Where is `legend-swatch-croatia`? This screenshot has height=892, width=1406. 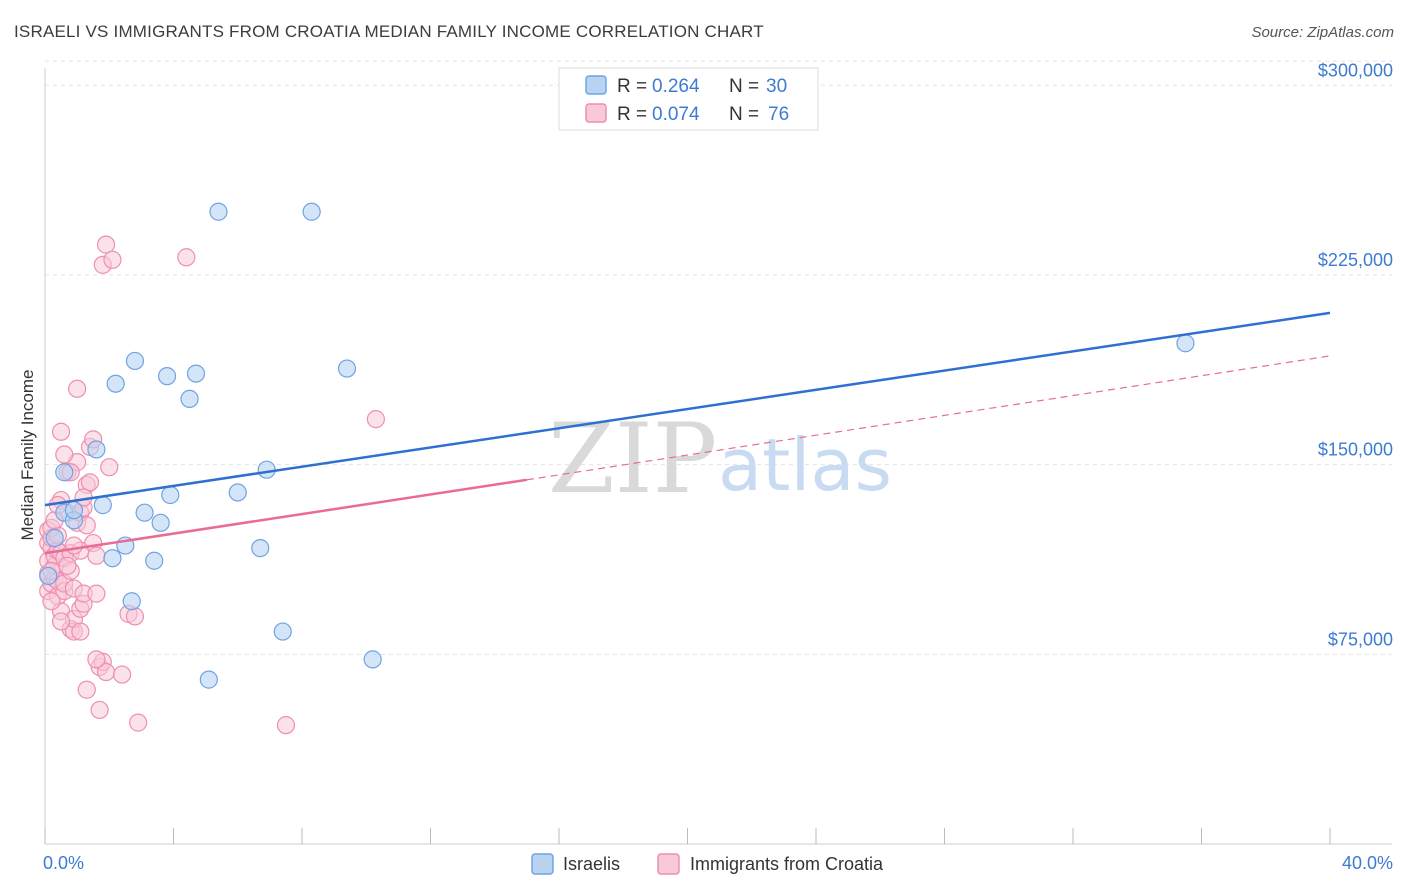 legend-swatch-croatia is located at coordinates (596, 113).